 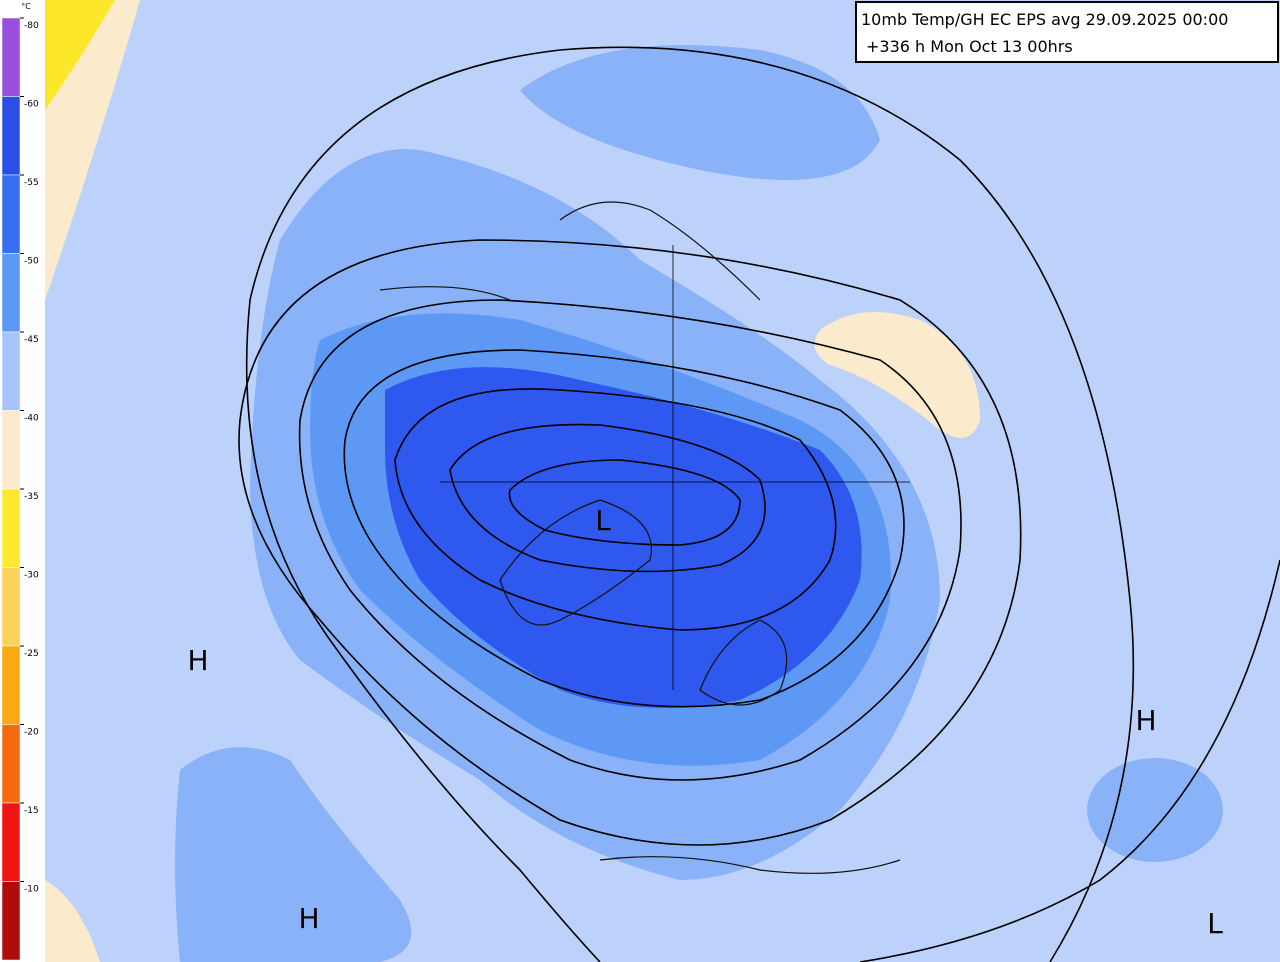 I want to click on title-box, so click(x=1067, y=32).